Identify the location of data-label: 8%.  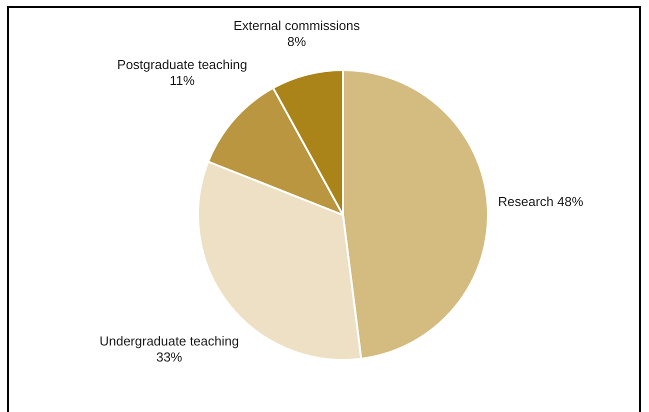
(297, 42).